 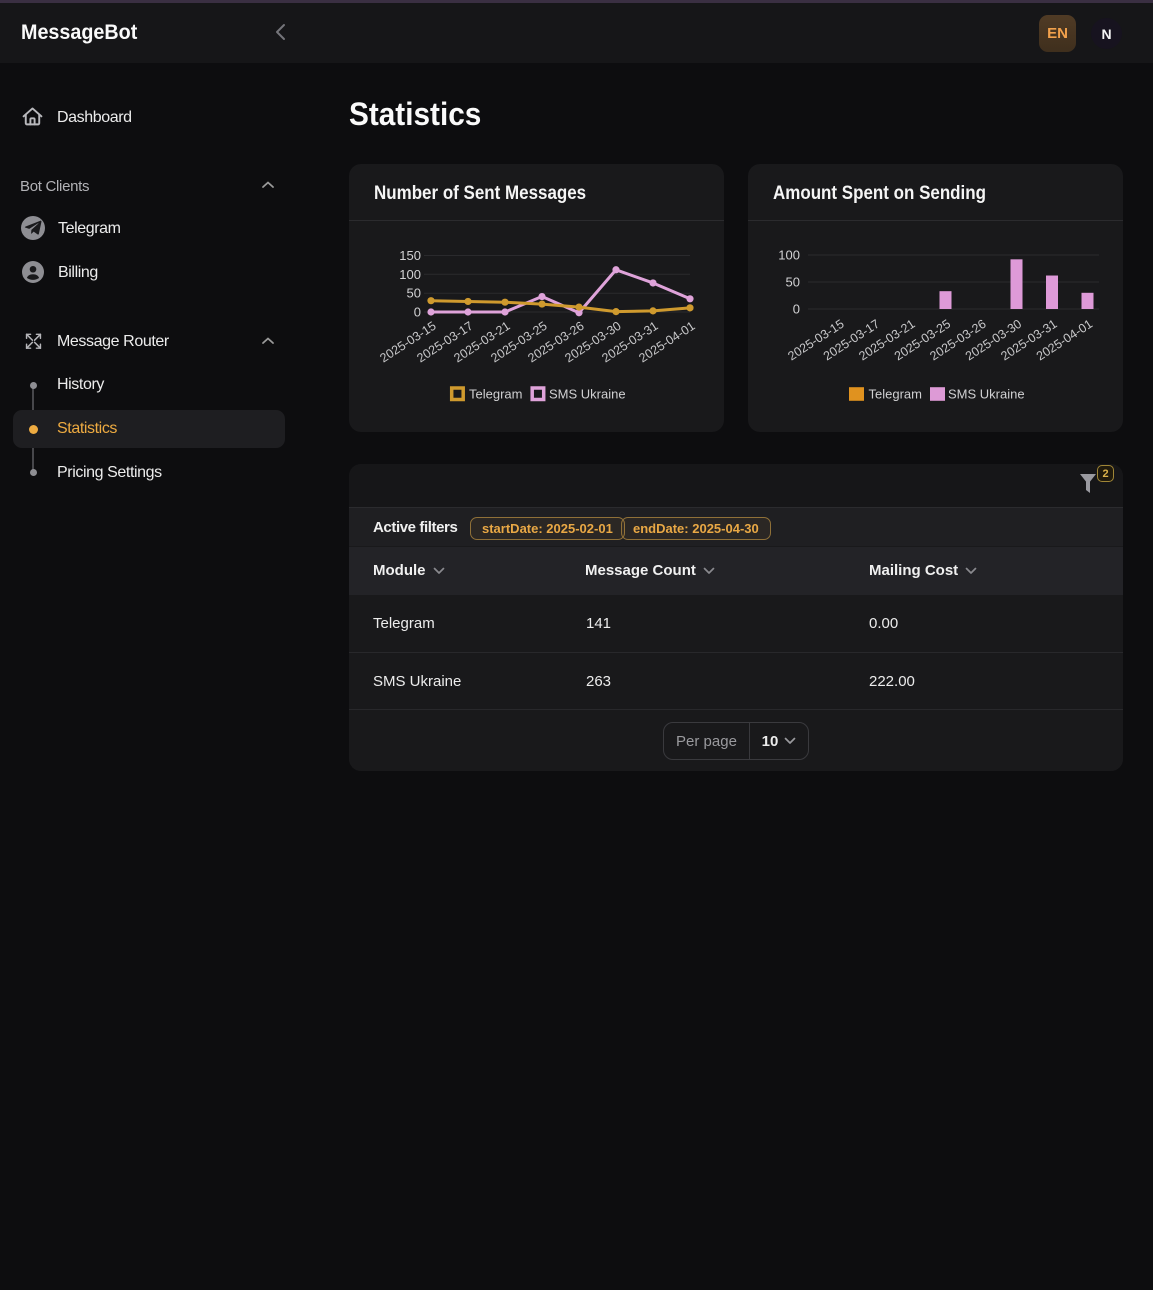 What do you see at coordinates (410, 255) in the screenshot?
I see `svg-text: 150` at bounding box center [410, 255].